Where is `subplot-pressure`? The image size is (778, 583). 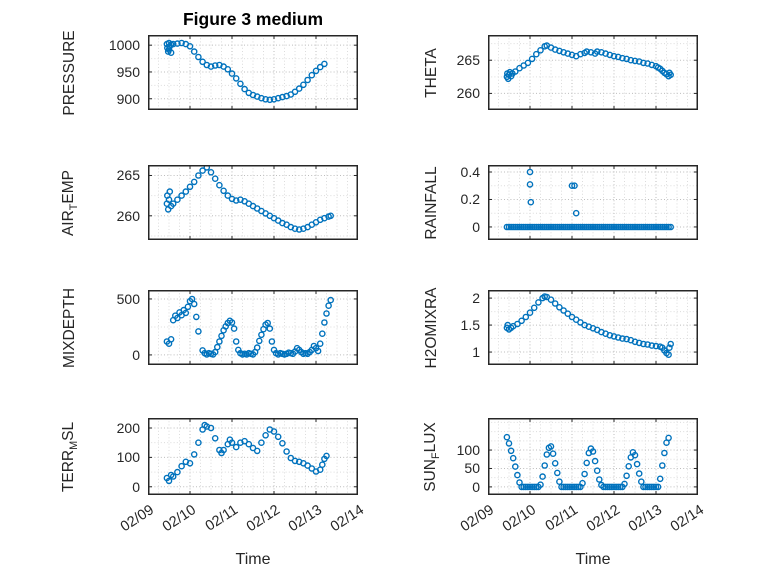 subplot-pressure is located at coordinates (253, 72).